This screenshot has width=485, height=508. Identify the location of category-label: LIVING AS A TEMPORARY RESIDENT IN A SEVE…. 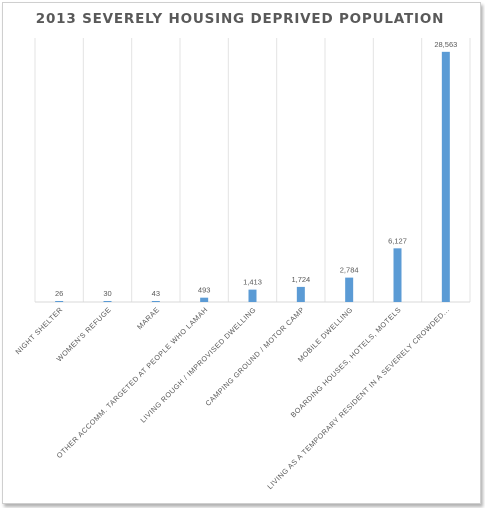
(358, 398).